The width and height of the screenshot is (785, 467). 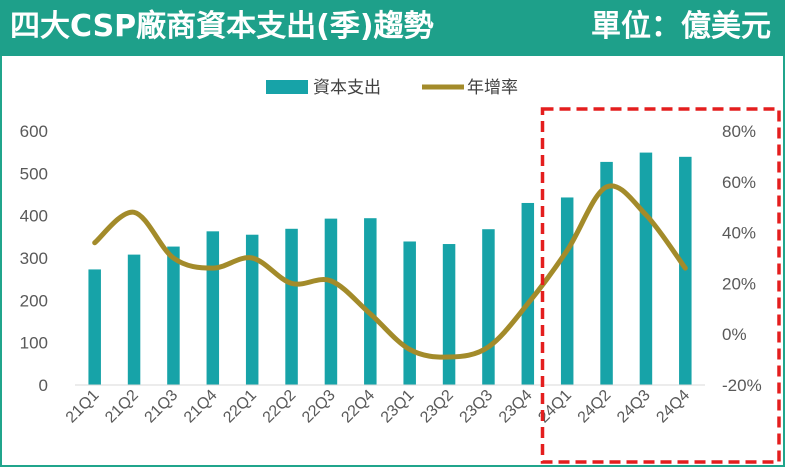 I want to click on bar-21Q3, so click(x=173, y=315).